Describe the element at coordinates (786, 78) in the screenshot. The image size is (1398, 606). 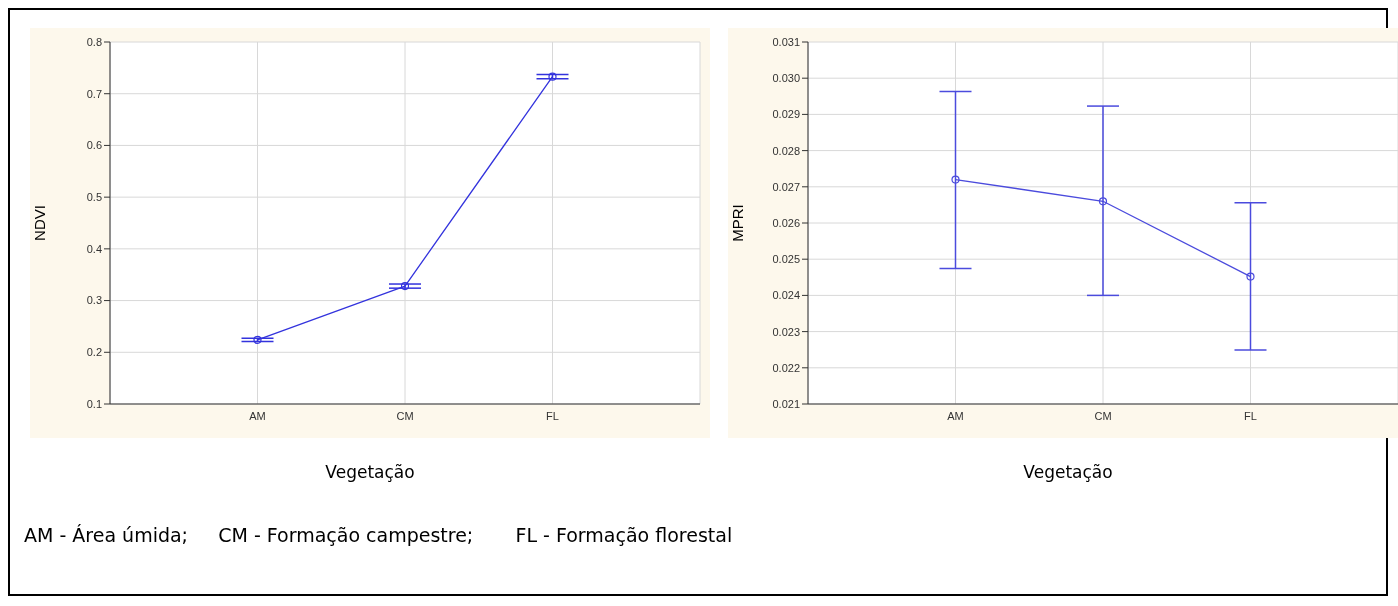
I see `y-tick-label: 0.030` at that location.